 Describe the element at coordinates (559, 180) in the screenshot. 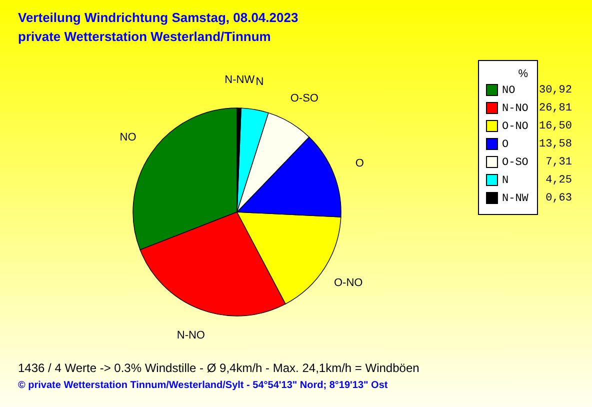

I see `data-label: 4,25` at that location.